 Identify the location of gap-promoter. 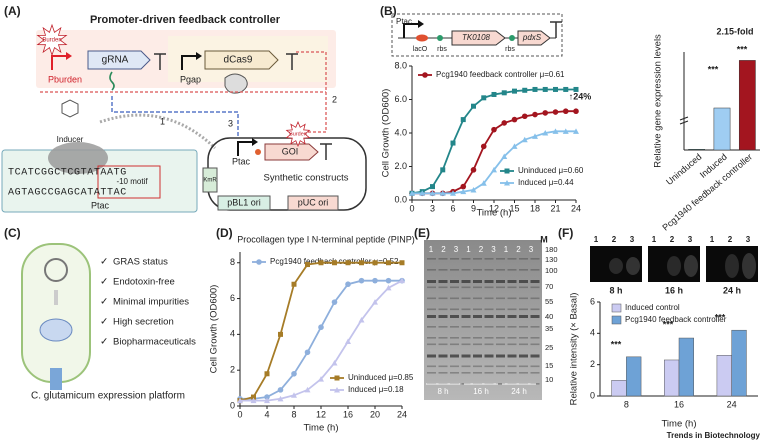
(188, 62).